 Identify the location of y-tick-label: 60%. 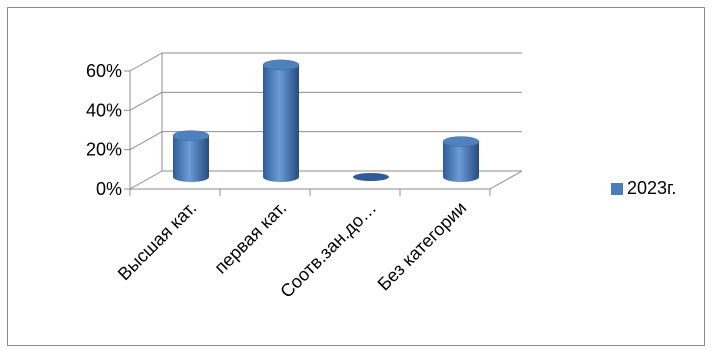
(104, 71).